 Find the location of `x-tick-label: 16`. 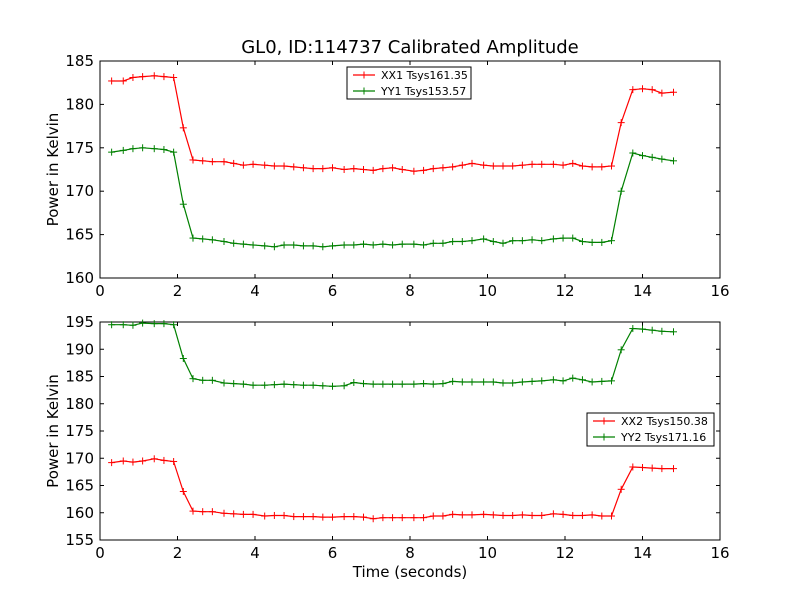

x-tick-label: 16 is located at coordinates (719, 553).